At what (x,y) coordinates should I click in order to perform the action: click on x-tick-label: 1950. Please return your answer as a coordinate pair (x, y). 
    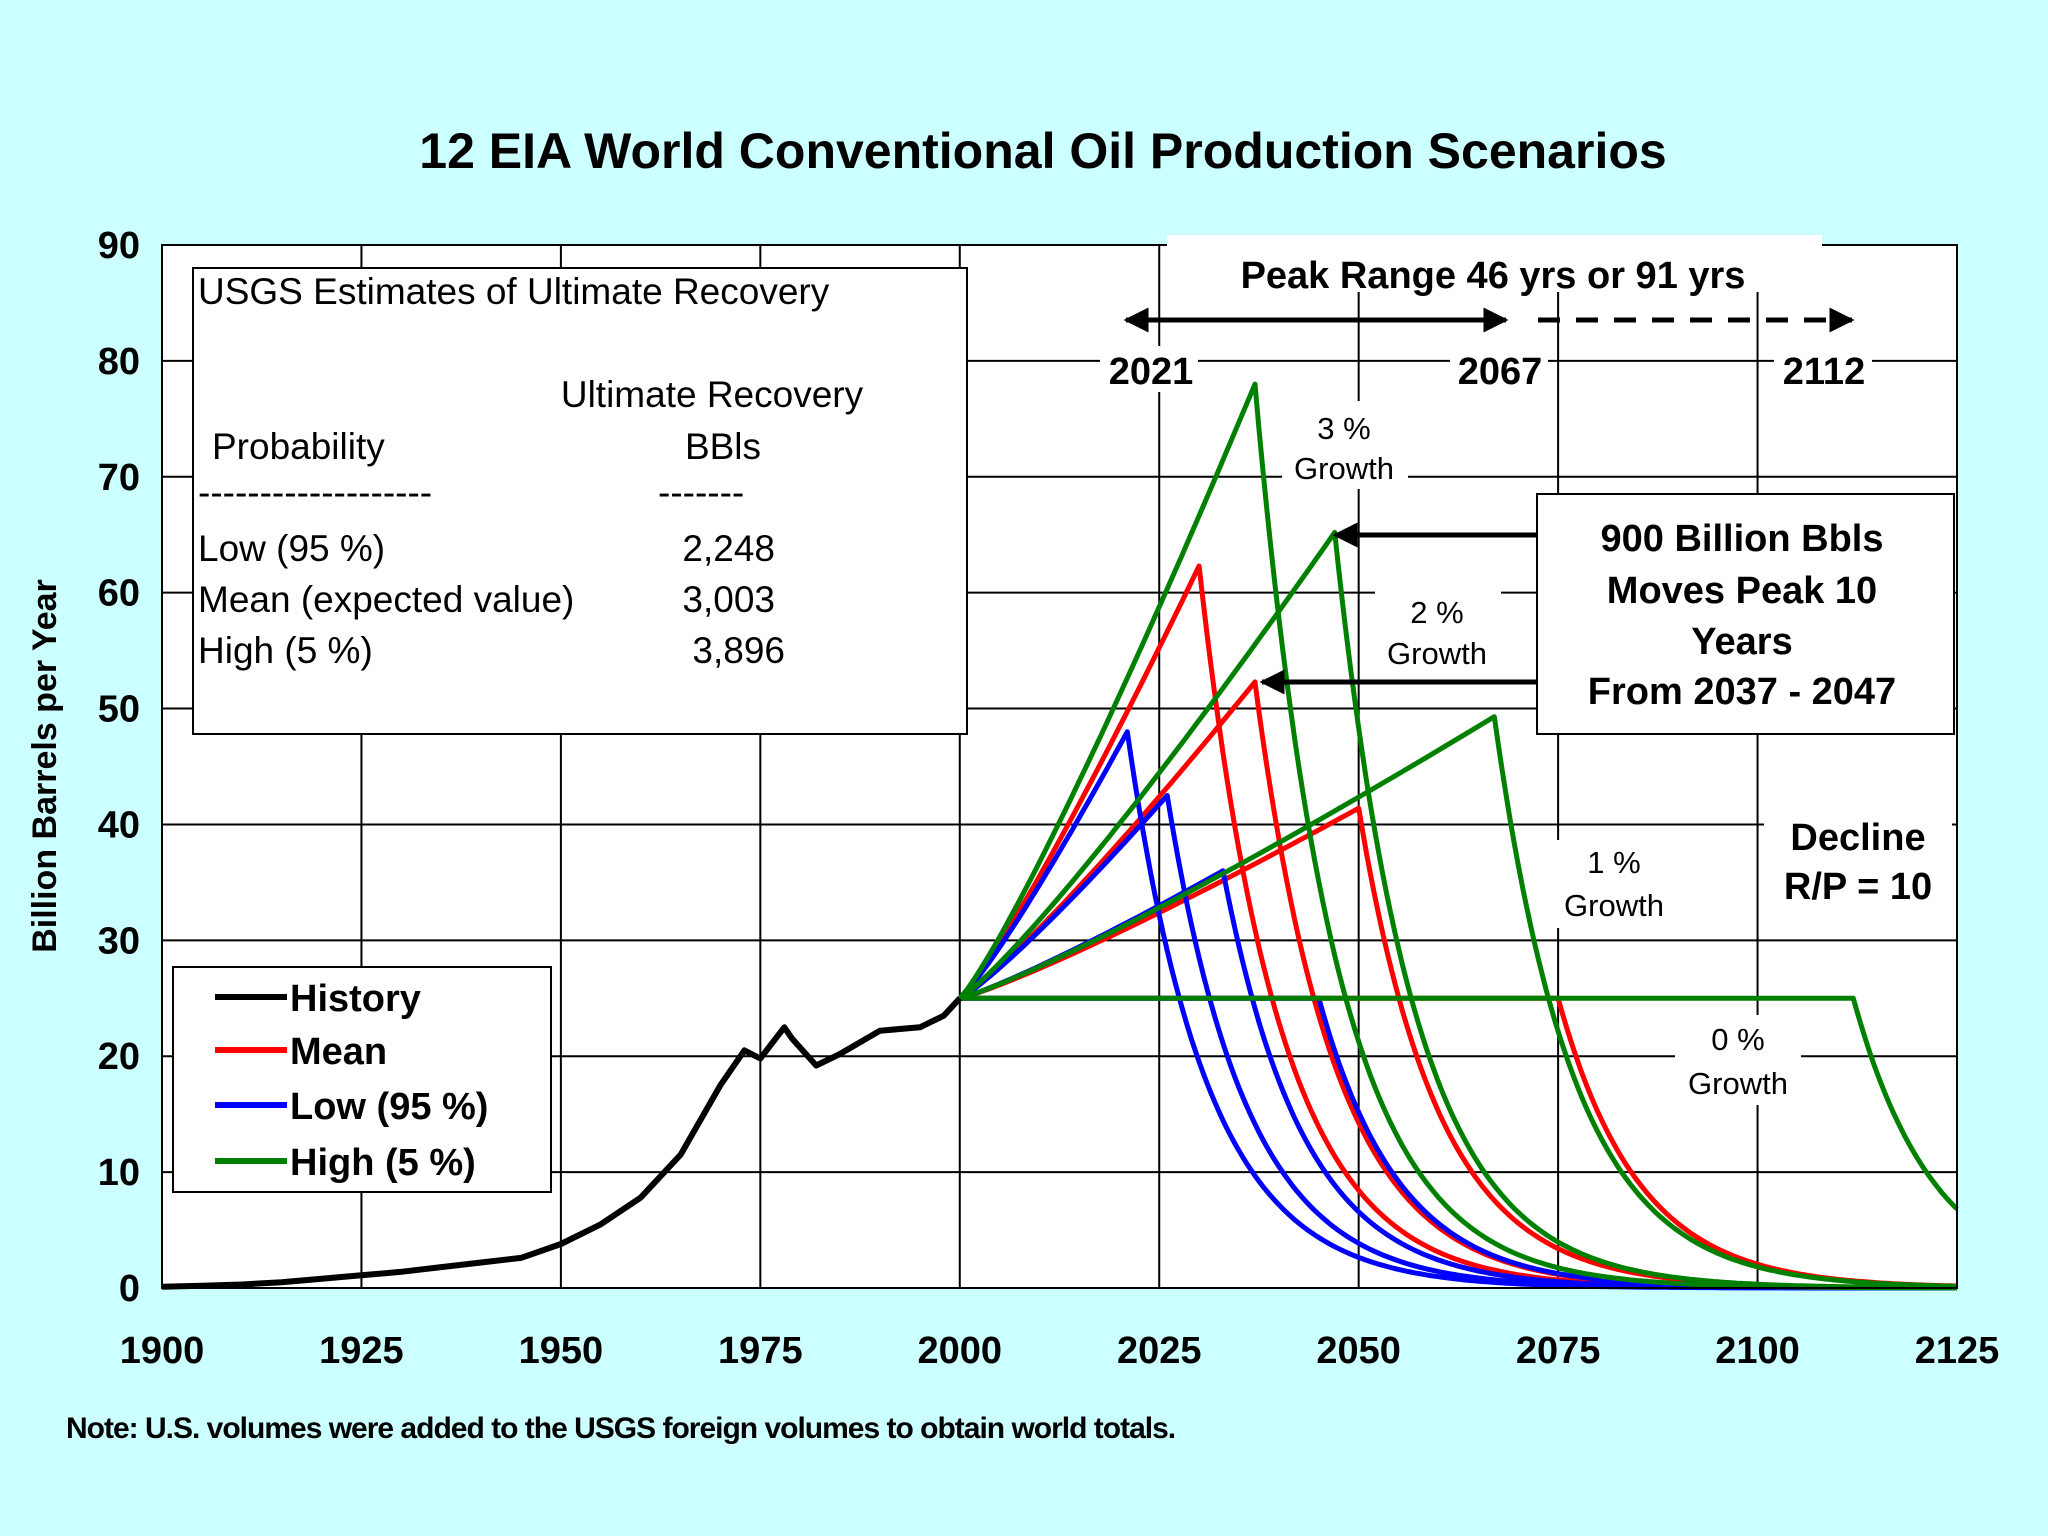
    Looking at the image, I should click on (561, 1351).